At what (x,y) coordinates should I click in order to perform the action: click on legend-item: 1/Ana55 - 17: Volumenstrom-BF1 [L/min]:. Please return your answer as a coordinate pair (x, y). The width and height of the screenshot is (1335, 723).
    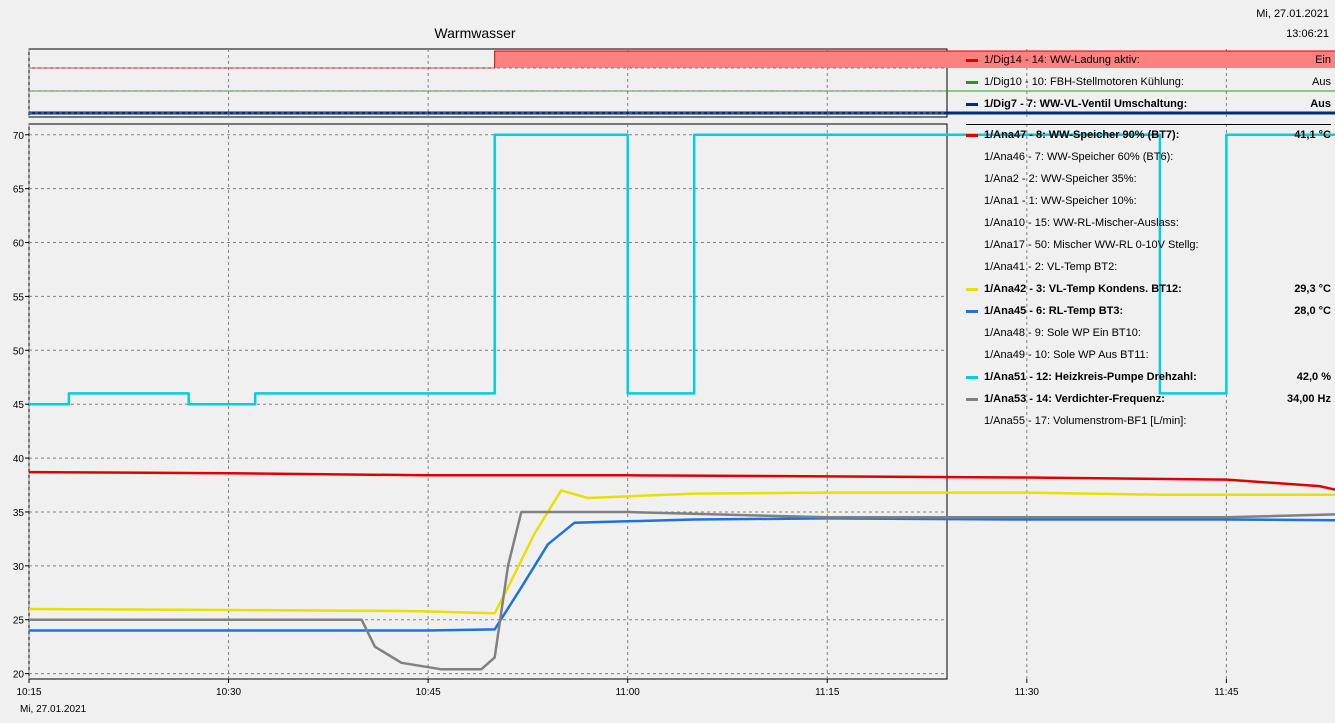
    Looking at the image, I should click on (1148, 421).